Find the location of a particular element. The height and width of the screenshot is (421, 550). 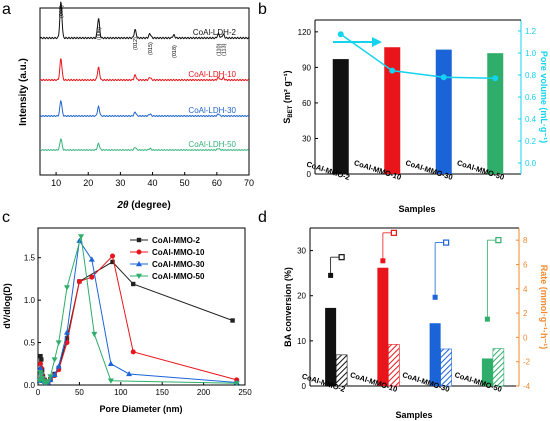

panel-a-series is located at coordinates (144, 76).